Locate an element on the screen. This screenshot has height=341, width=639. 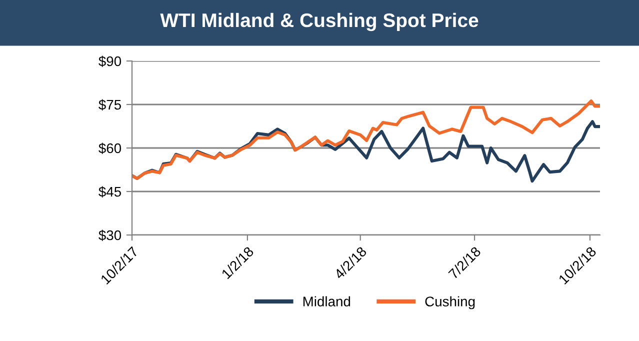
chart-title: WTI Midland & Cushing Spot Price is located at coordinates (319, 22).